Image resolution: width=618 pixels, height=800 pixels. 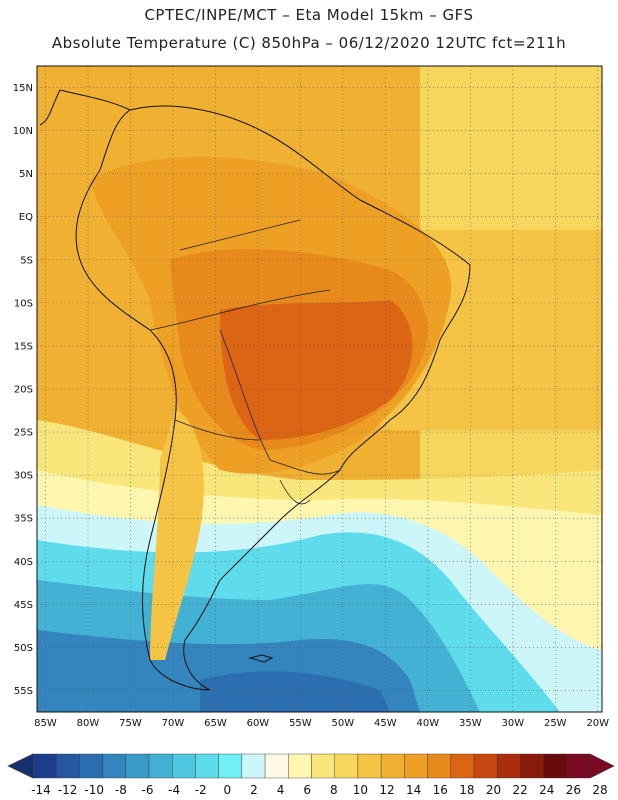 What do you see at coordinates (493, 790) in the screenshot?
I see `colorbar-tick-label: 20` at bounding box center [493, 790].